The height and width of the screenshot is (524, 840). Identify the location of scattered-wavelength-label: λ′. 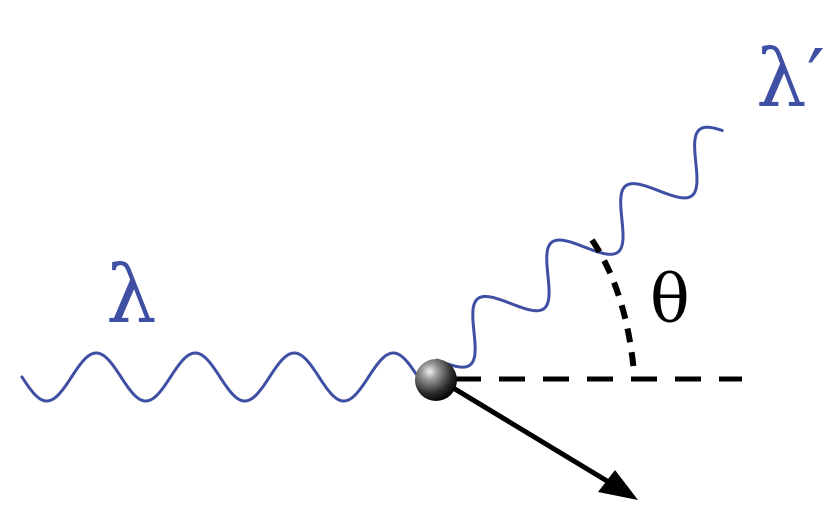
(790, 78).